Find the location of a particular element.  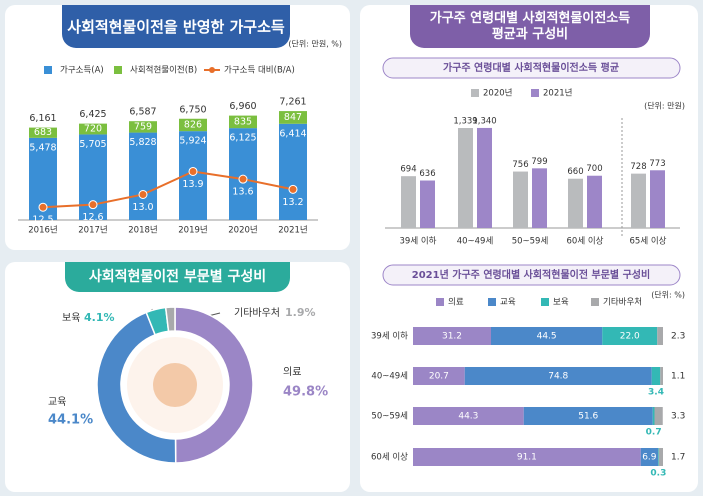

x-tick-label: 2016년 is located at coordinates (42, 230).